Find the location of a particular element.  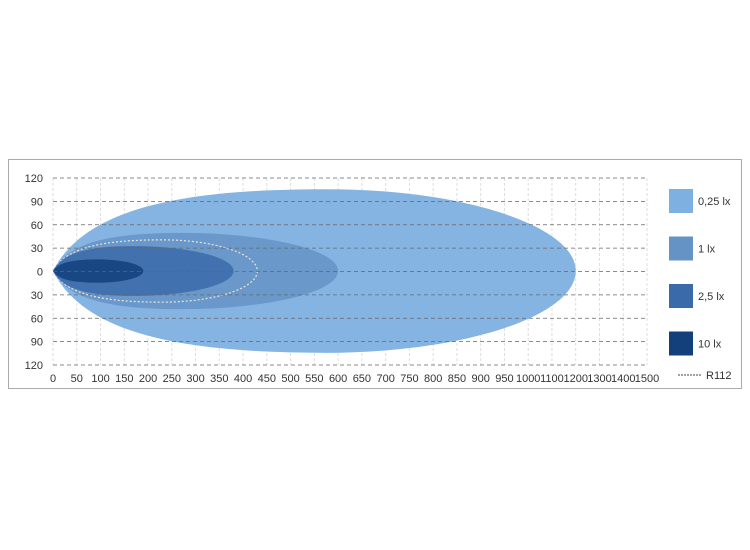

x-tick-label: 700 is located at coordinates (385, 379).